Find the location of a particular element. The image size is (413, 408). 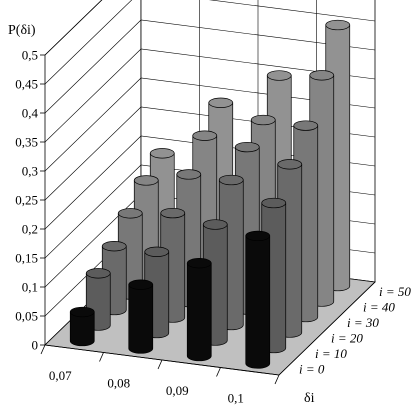

y-tick-label: 0,05 is located at coordinates (26, 316).